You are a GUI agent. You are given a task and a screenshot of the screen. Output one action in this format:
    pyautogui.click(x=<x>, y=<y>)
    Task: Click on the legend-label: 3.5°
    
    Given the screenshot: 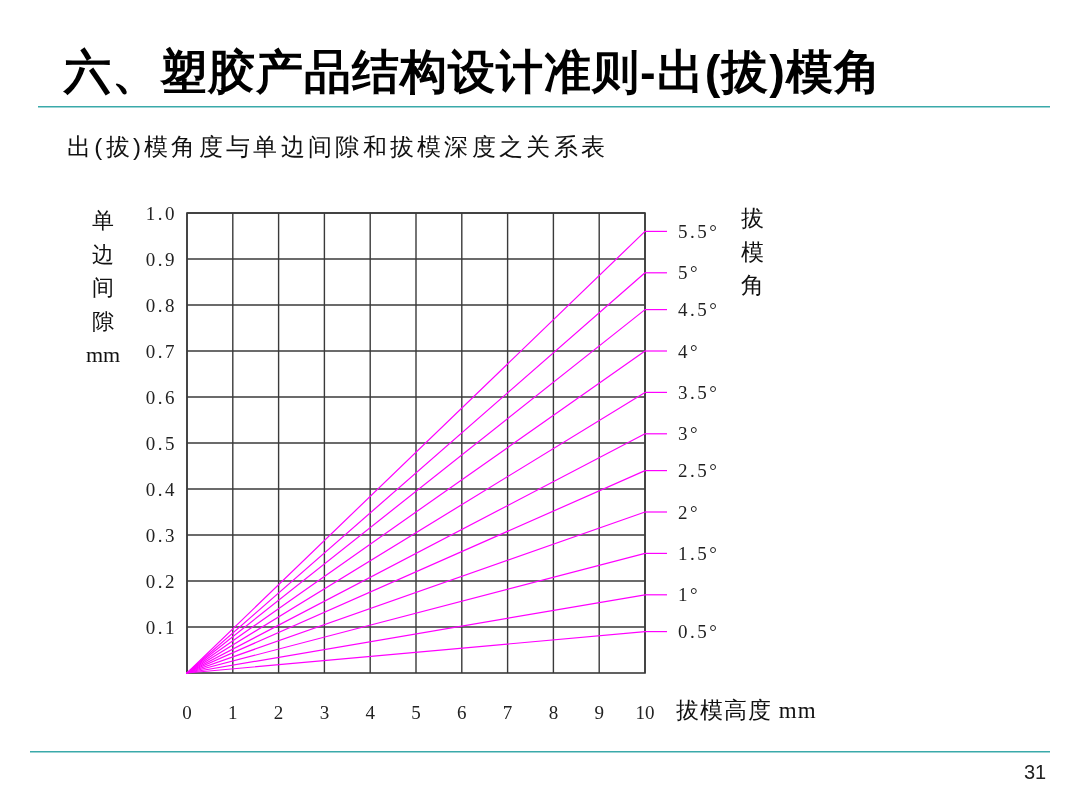 What is the action you would take?
    pyautogui.click(x=699, y=392)
    